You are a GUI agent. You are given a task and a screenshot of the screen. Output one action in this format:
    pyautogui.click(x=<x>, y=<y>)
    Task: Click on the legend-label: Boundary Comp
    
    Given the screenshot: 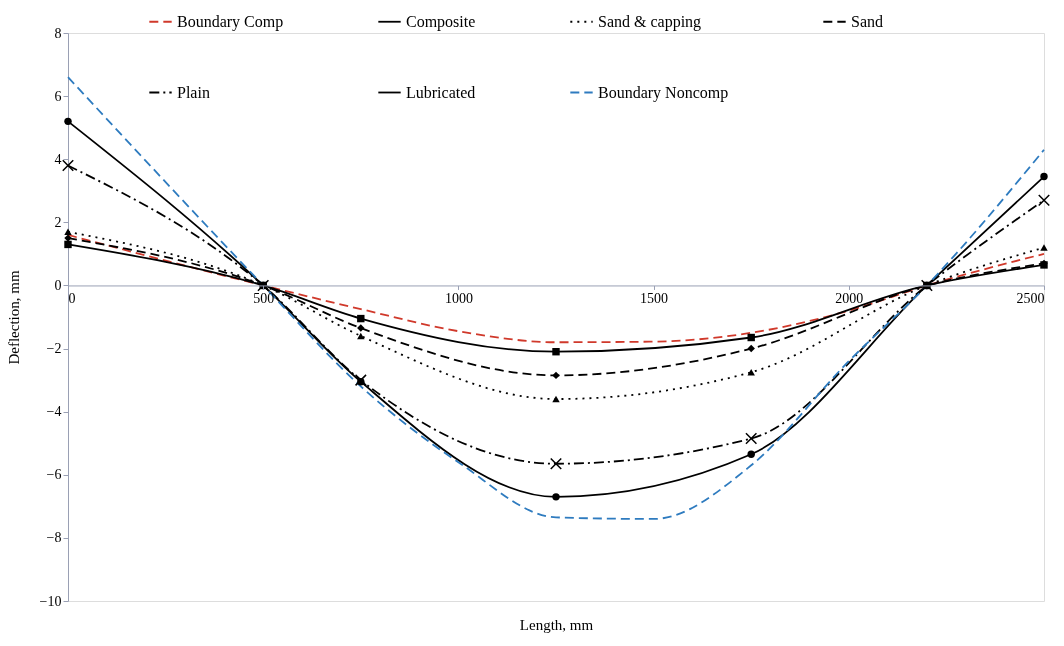 What is the action you would take?
    pyautogui.click(x=230, y=21)
    